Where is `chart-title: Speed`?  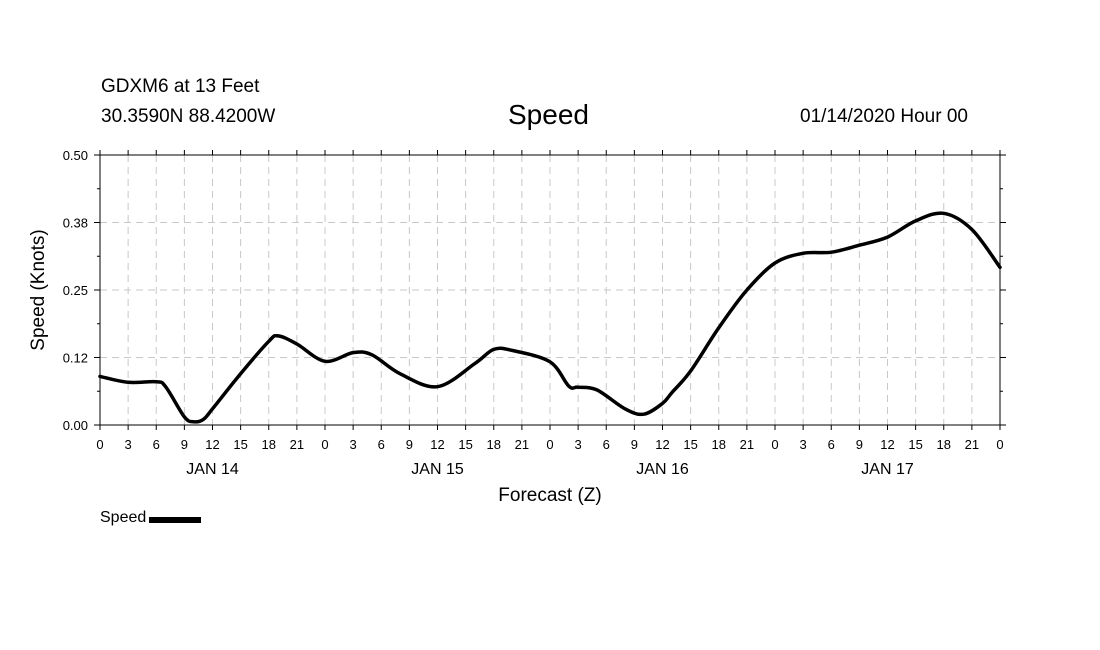 chart-title: Speed is located at coordinates (548, 114).